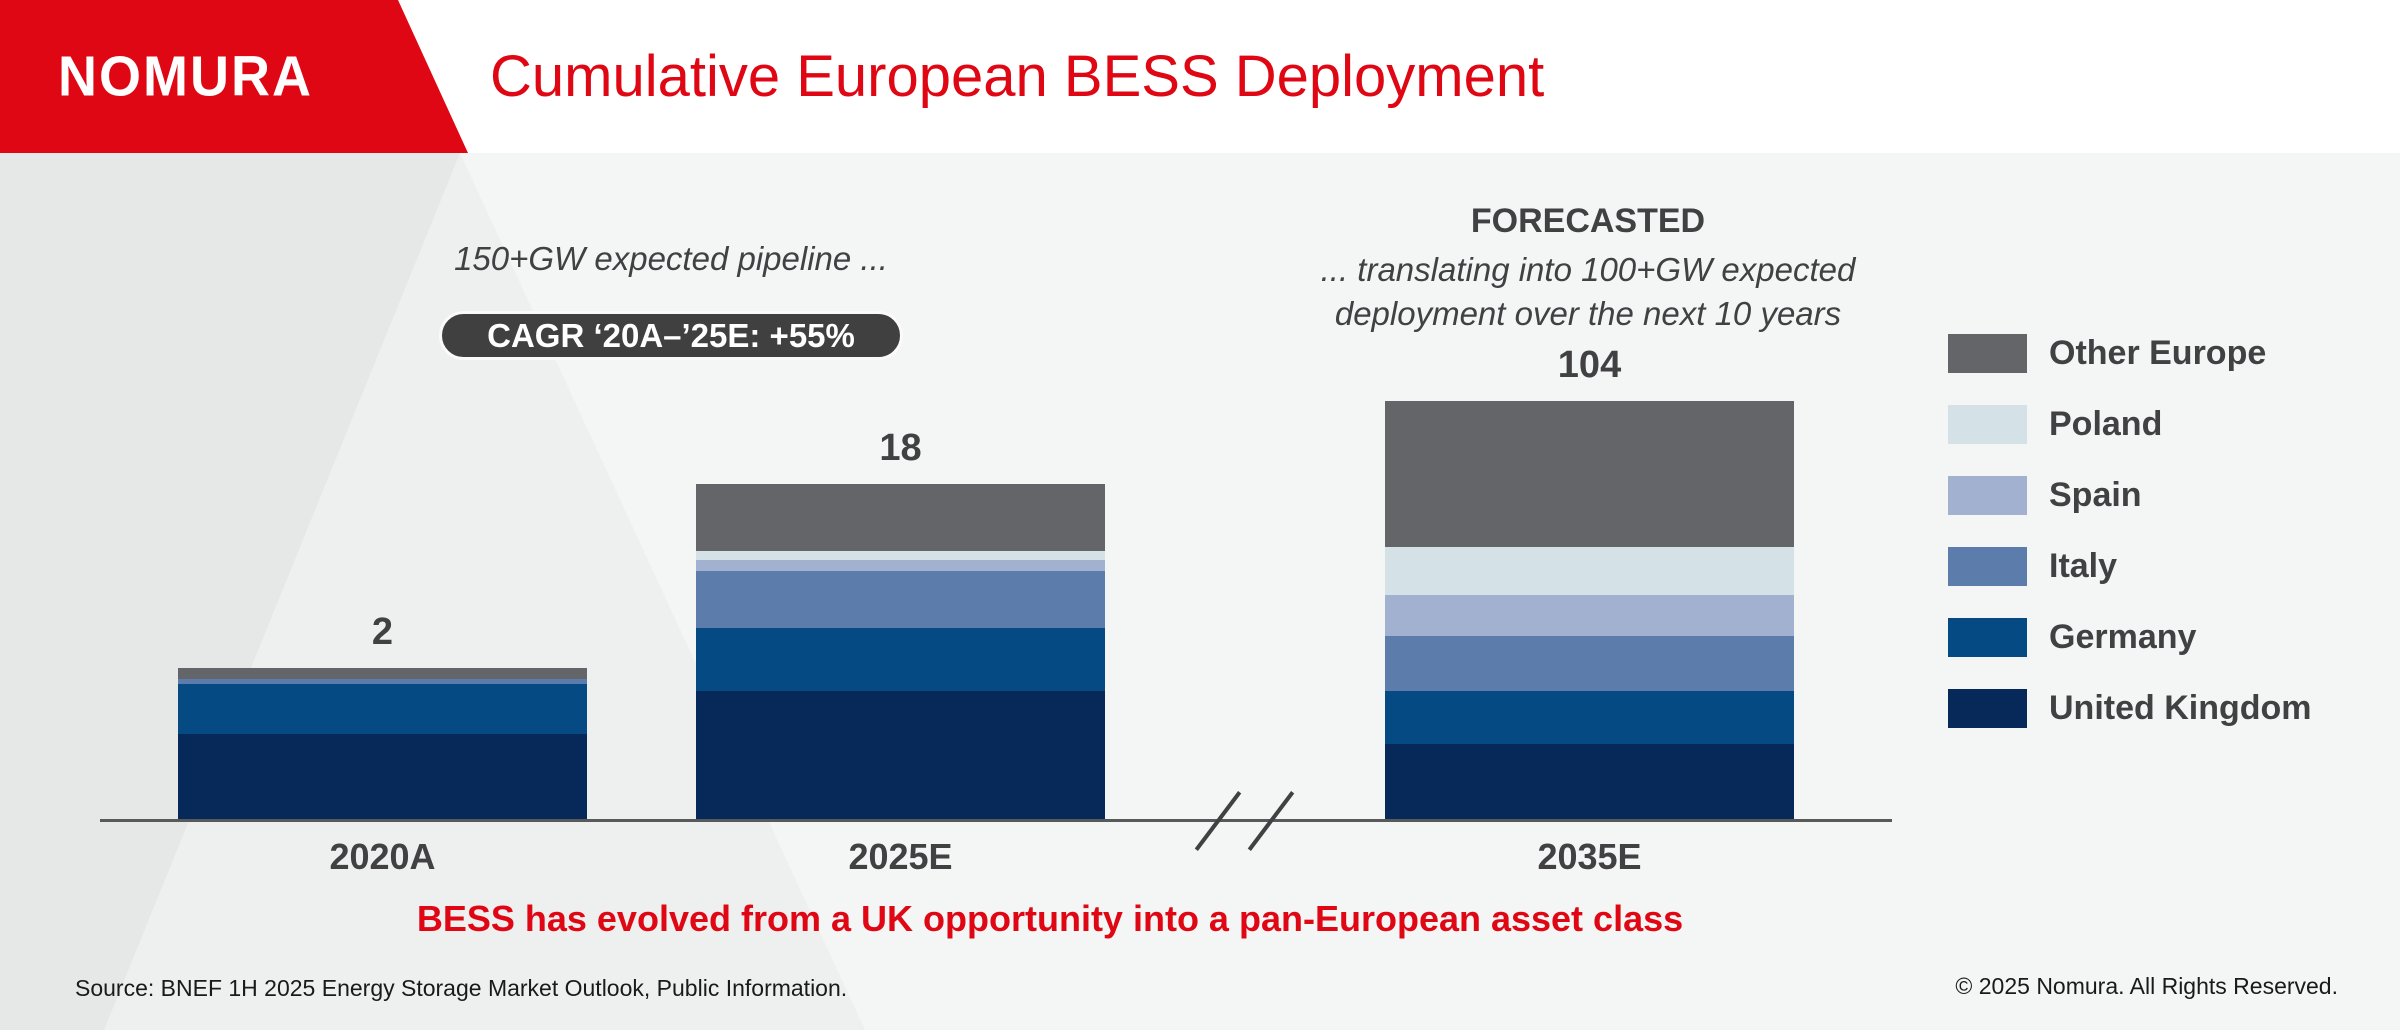 The image size is (2400, 1030). What do you see at coordinates (382, 632) in the screenshot?
I see `bar-total-label-2020A: 2` at bounding box center [382, 632].